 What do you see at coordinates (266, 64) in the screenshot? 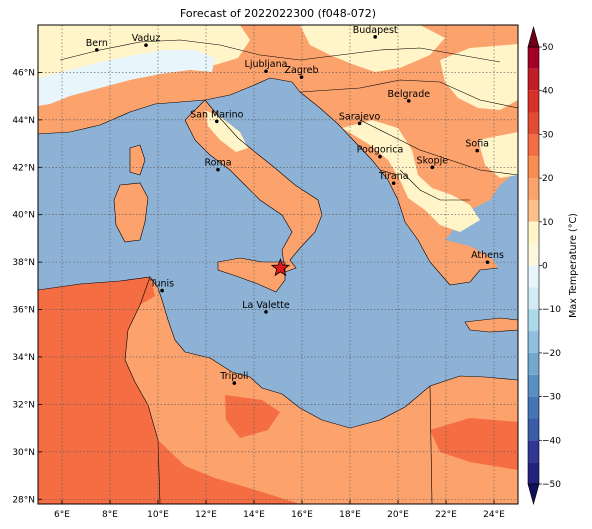
I see `city-label: Ljubljana` at bounding box center [266, 64].